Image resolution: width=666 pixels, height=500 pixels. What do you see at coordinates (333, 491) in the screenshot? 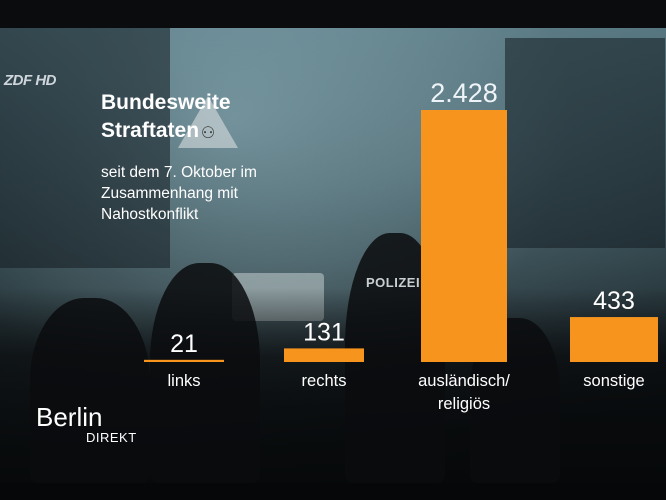
I see `tv-bezel-bottom` at bounding box center [333, 491].